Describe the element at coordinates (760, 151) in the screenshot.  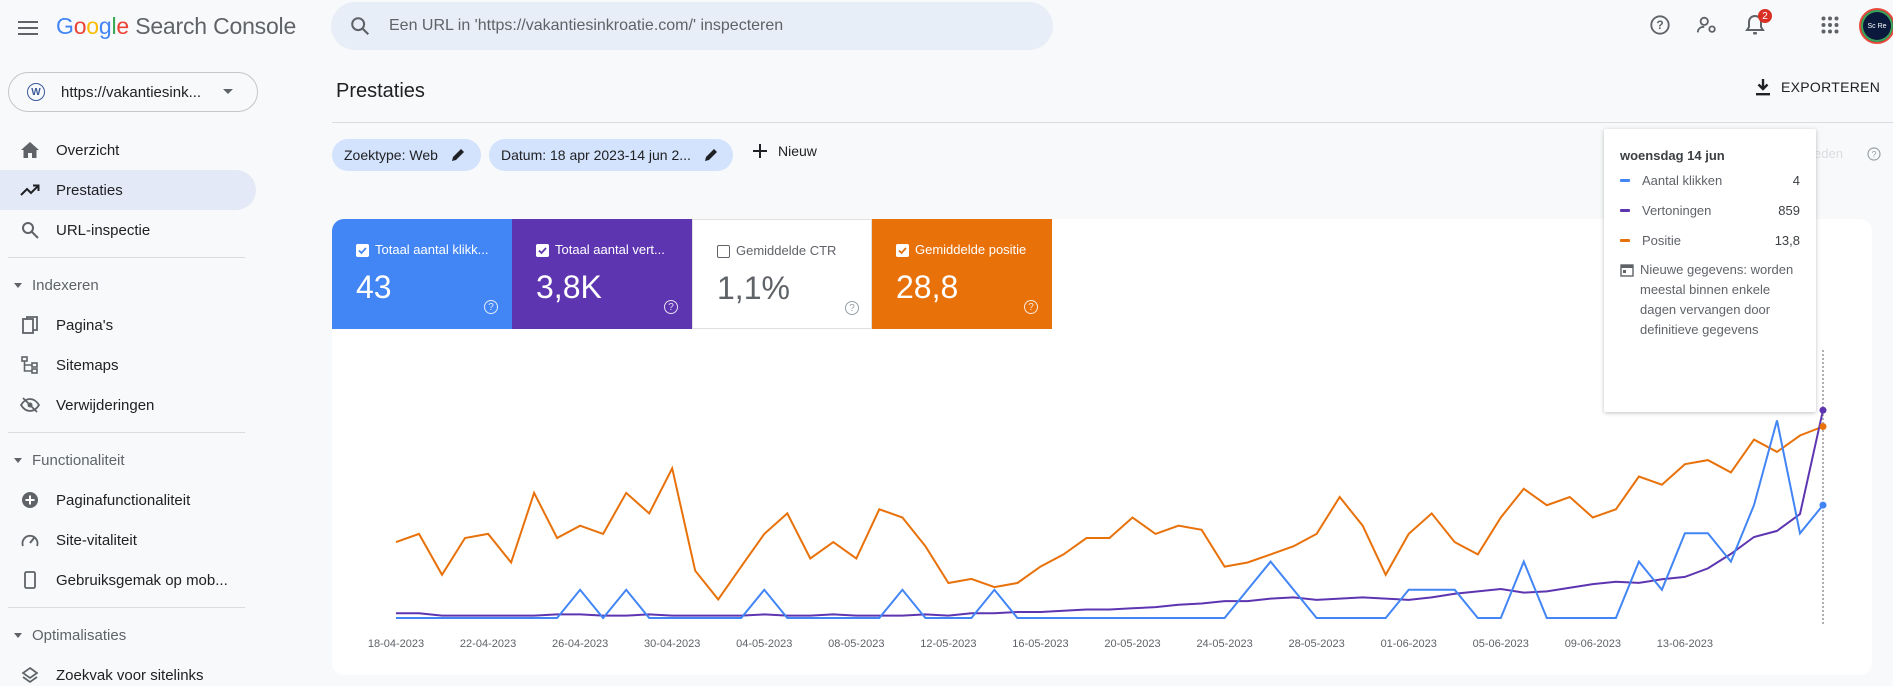
I see `plus-icon` at that location.